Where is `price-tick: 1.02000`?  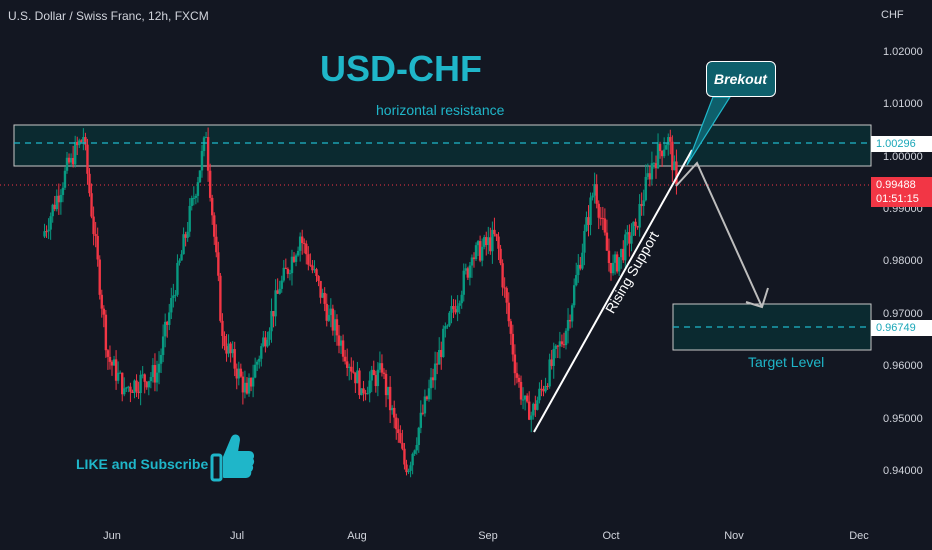 price-tick: 1.02000 is located at coordinates (903, 52).